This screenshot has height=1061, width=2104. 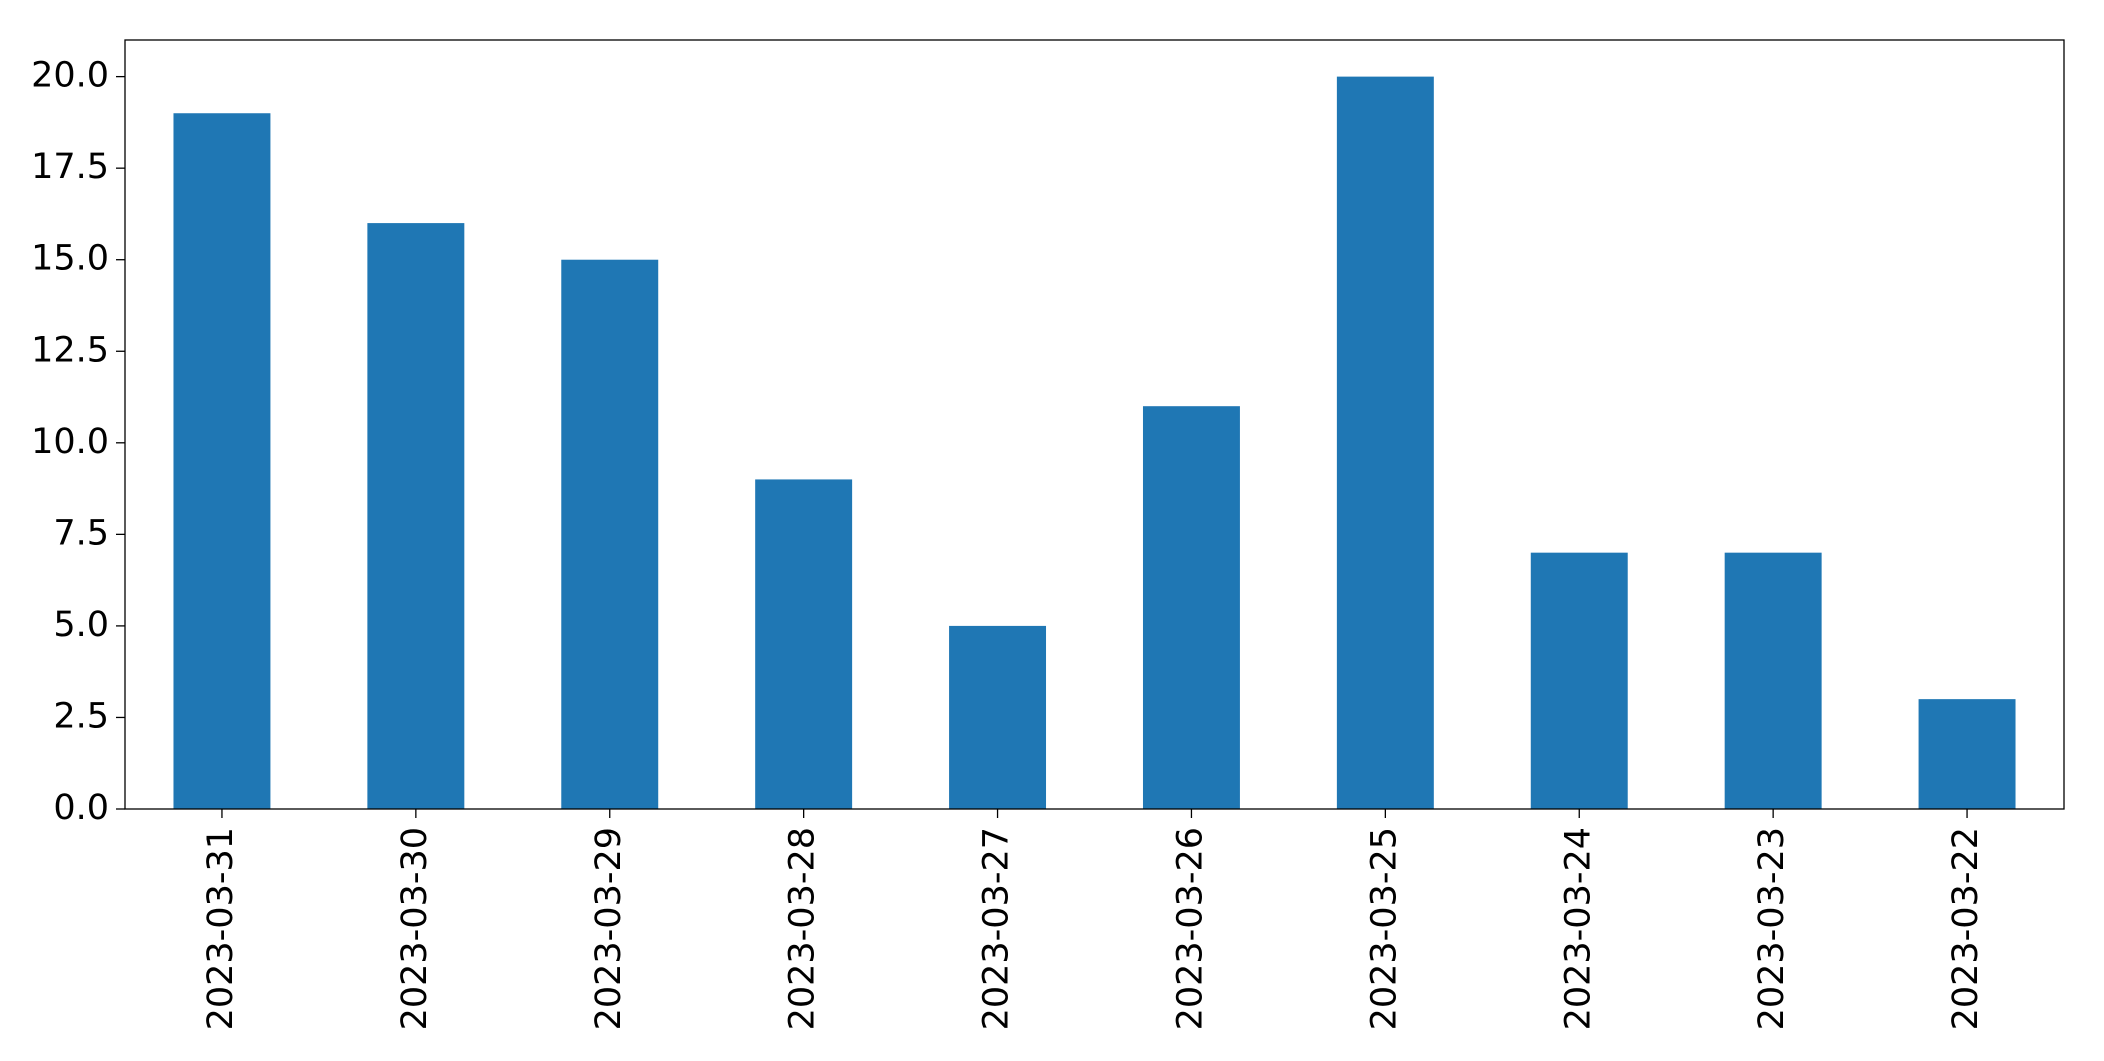 I want to click on y-tick-label: 20.0, so click(x=70, y=76).